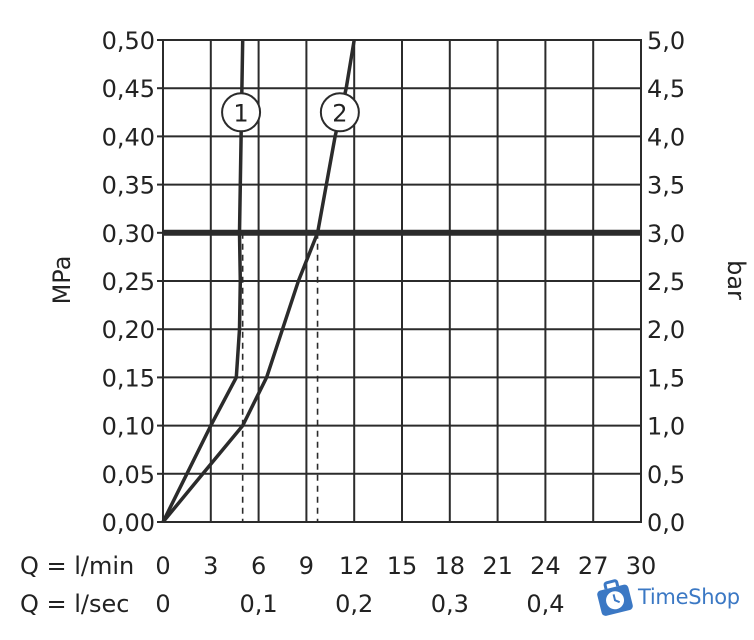  I want to click on drop-lines, so click(280, 377).